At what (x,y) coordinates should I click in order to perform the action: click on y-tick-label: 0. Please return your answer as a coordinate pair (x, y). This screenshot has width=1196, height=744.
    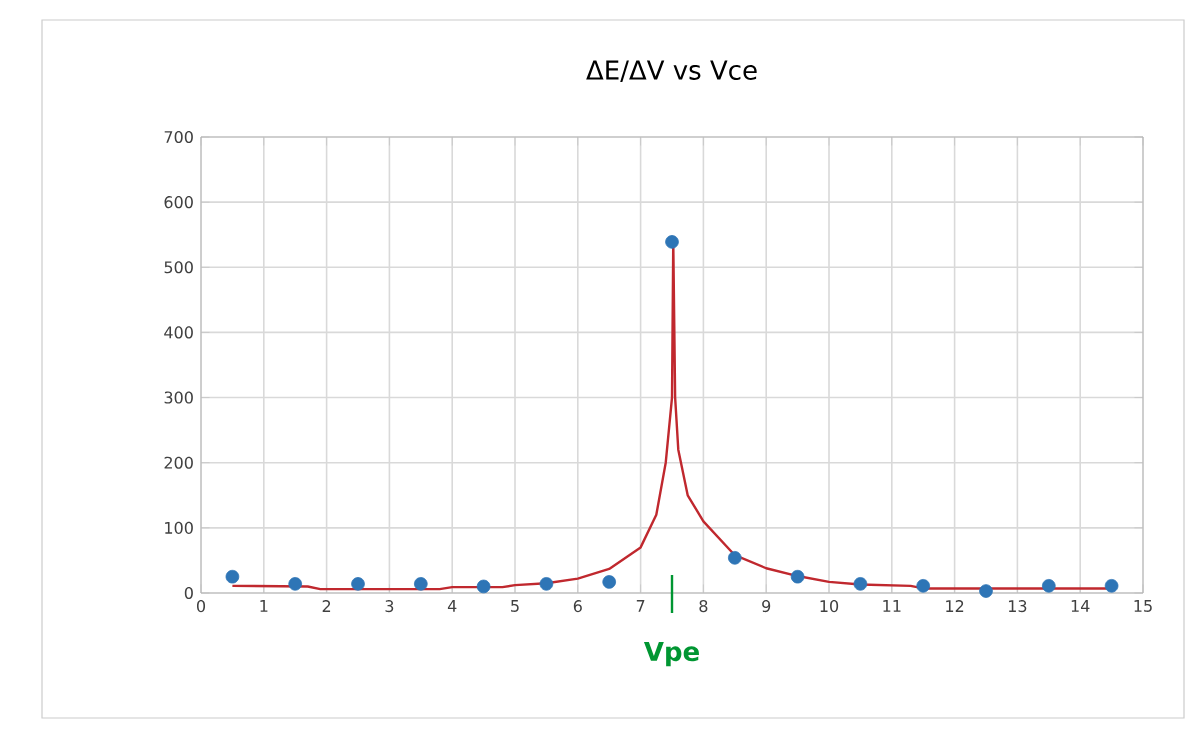
    Looking at the image, I should click on (188, 593).